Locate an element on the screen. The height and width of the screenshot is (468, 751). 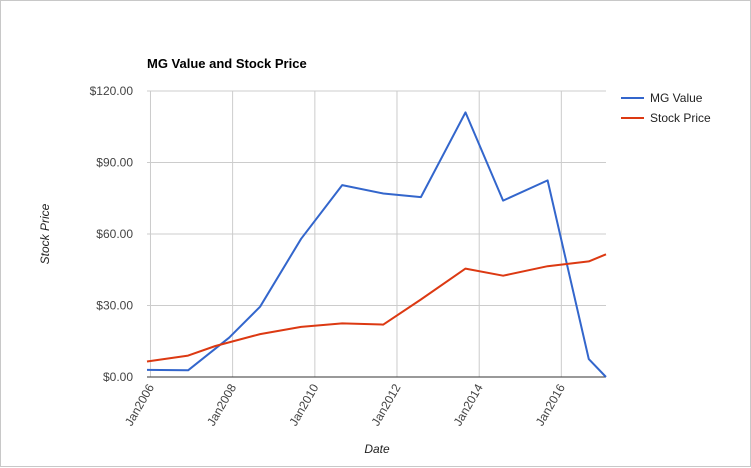
y-tick-label: $30.00 is located at coordinates (114, 306).